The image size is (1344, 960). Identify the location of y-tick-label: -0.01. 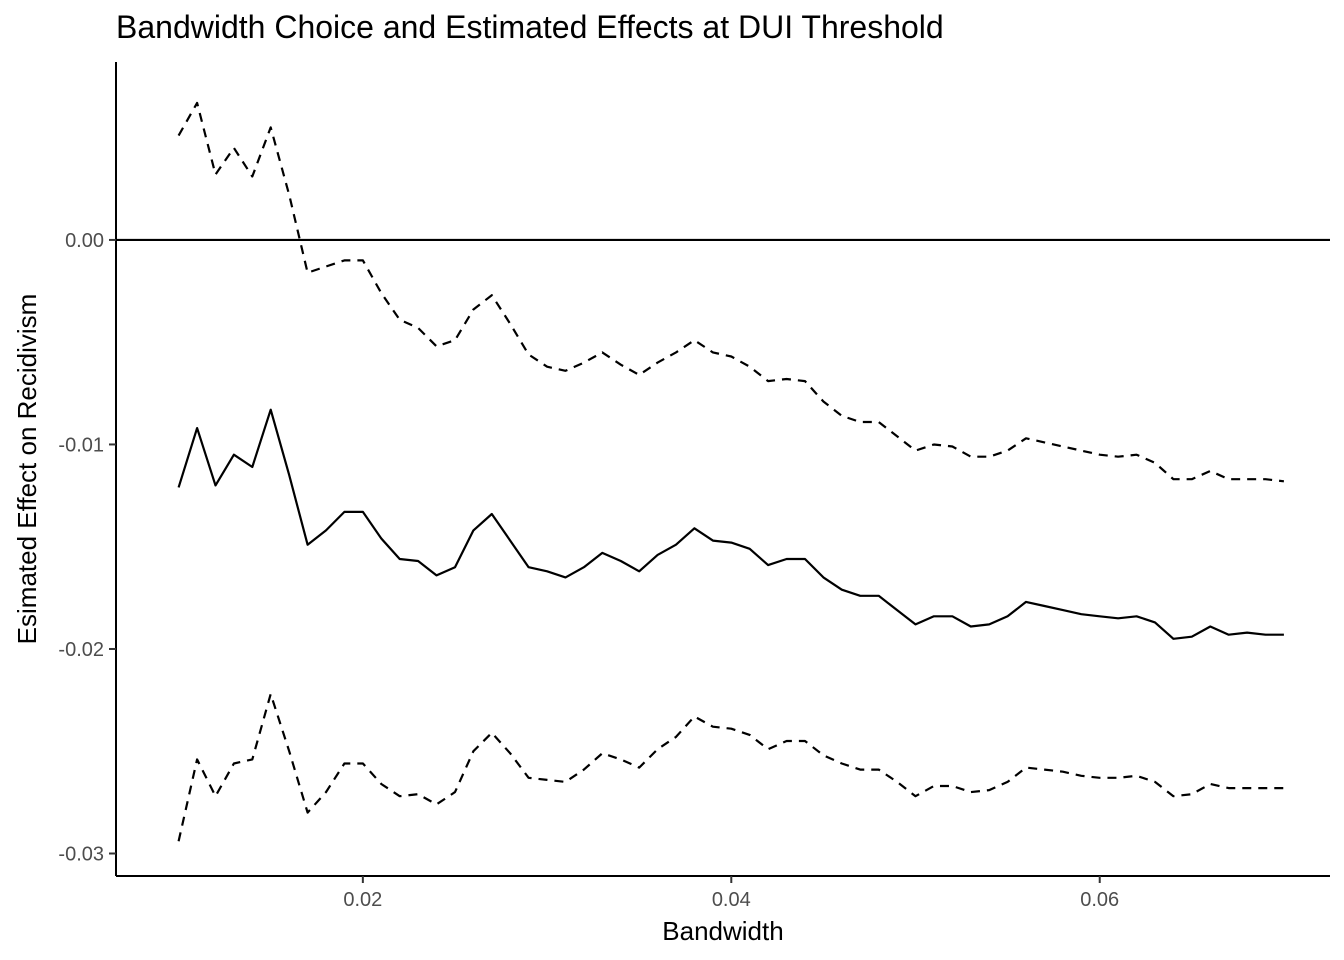
(81, 445).